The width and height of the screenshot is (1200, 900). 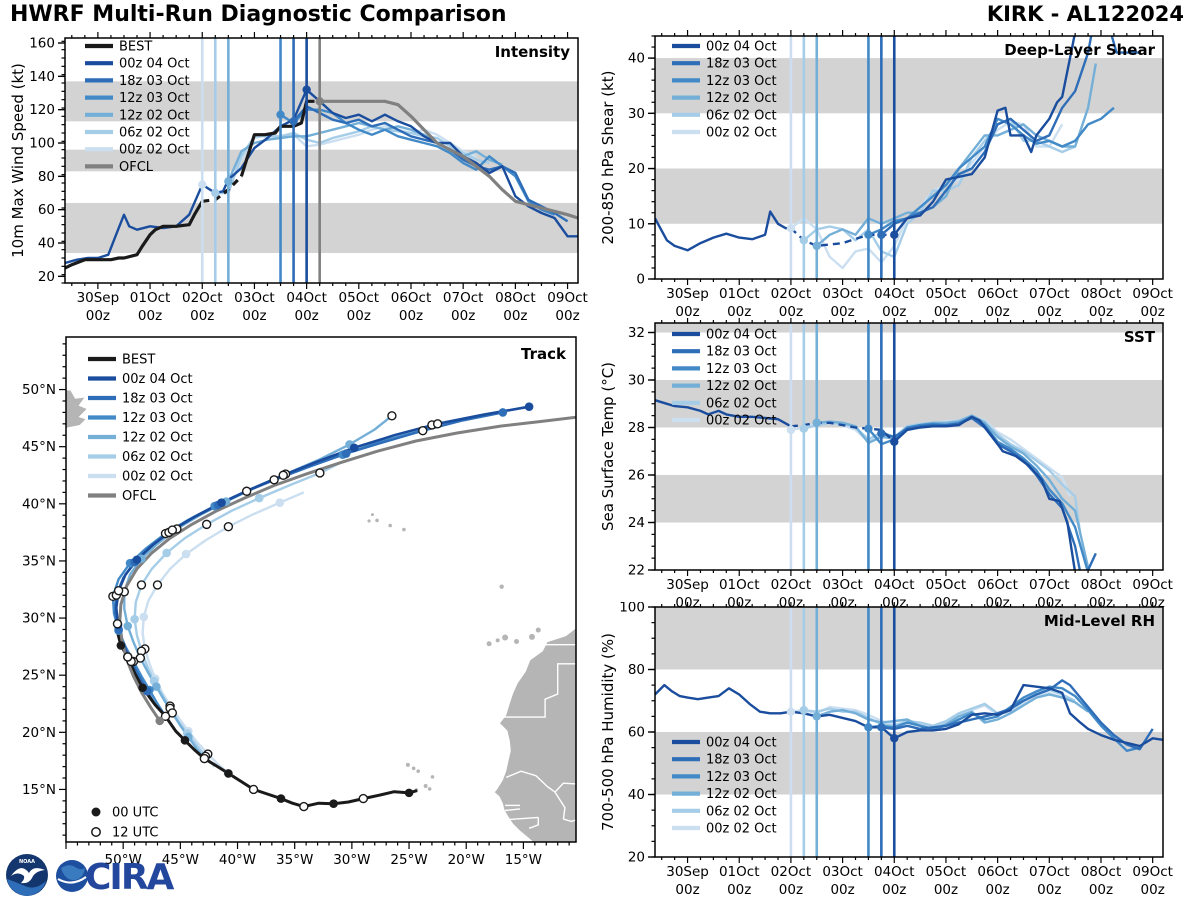 I want to click on track-best, so click(x=267, y=716).